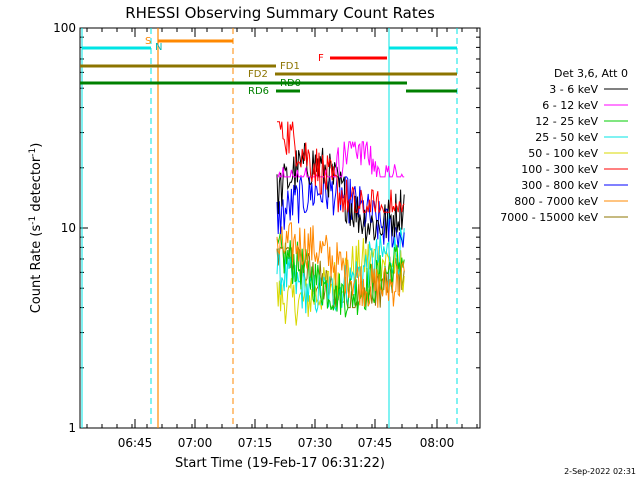  I want to click on flag-label-n: N, so click(158, 47).